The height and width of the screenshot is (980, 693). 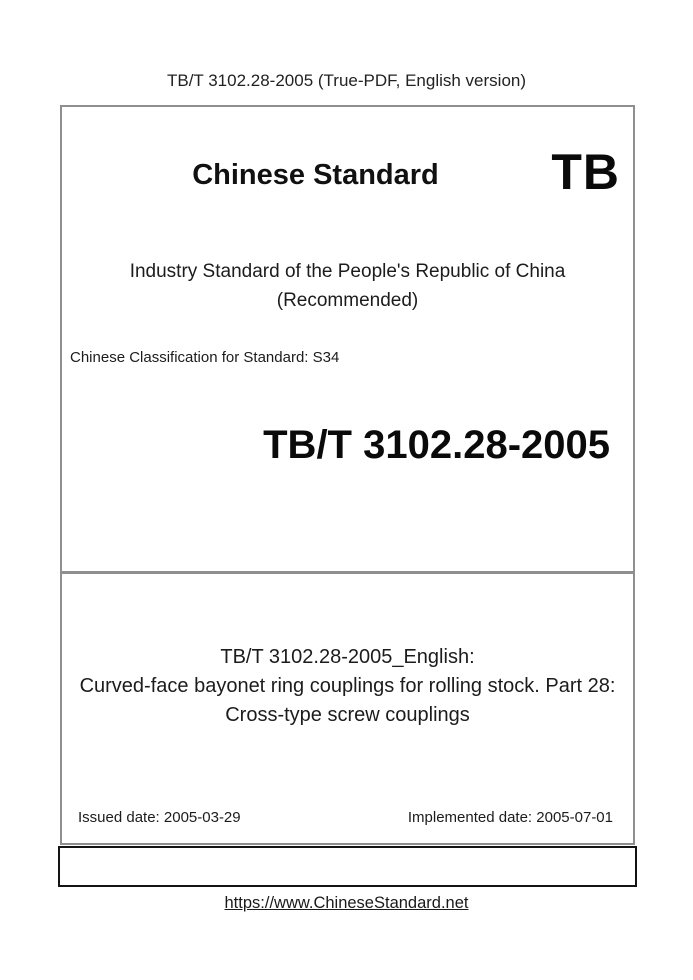 I want to click on website-link: https://www.ChineseStandard.net, so click(x=346, y=903).